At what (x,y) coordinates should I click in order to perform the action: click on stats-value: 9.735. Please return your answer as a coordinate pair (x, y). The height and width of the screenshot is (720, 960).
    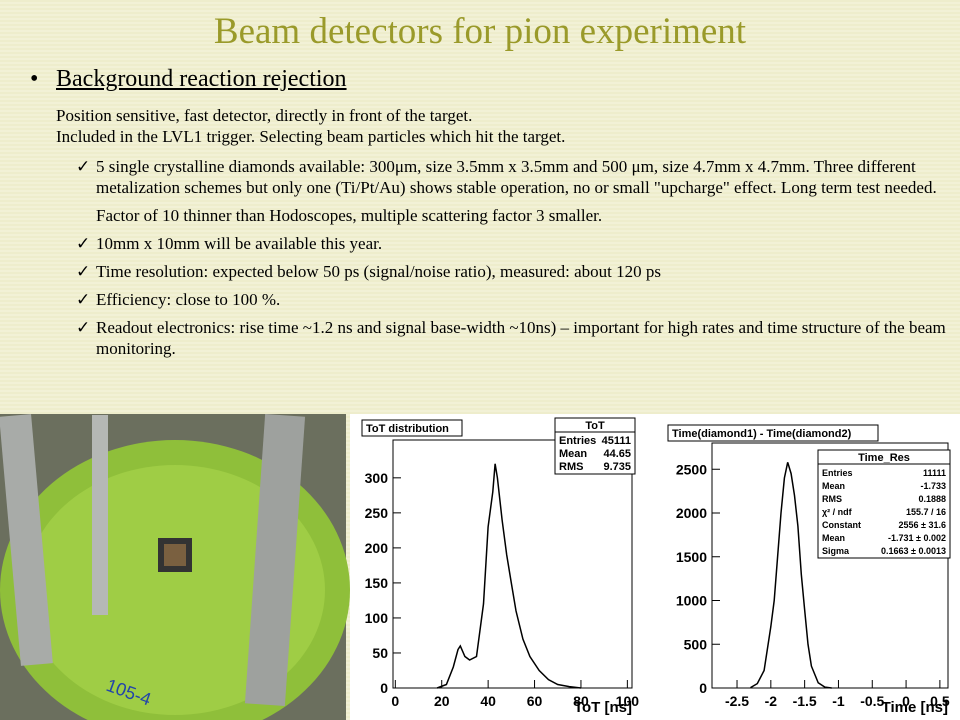
    Looking at the image, I should click on (617, 467).